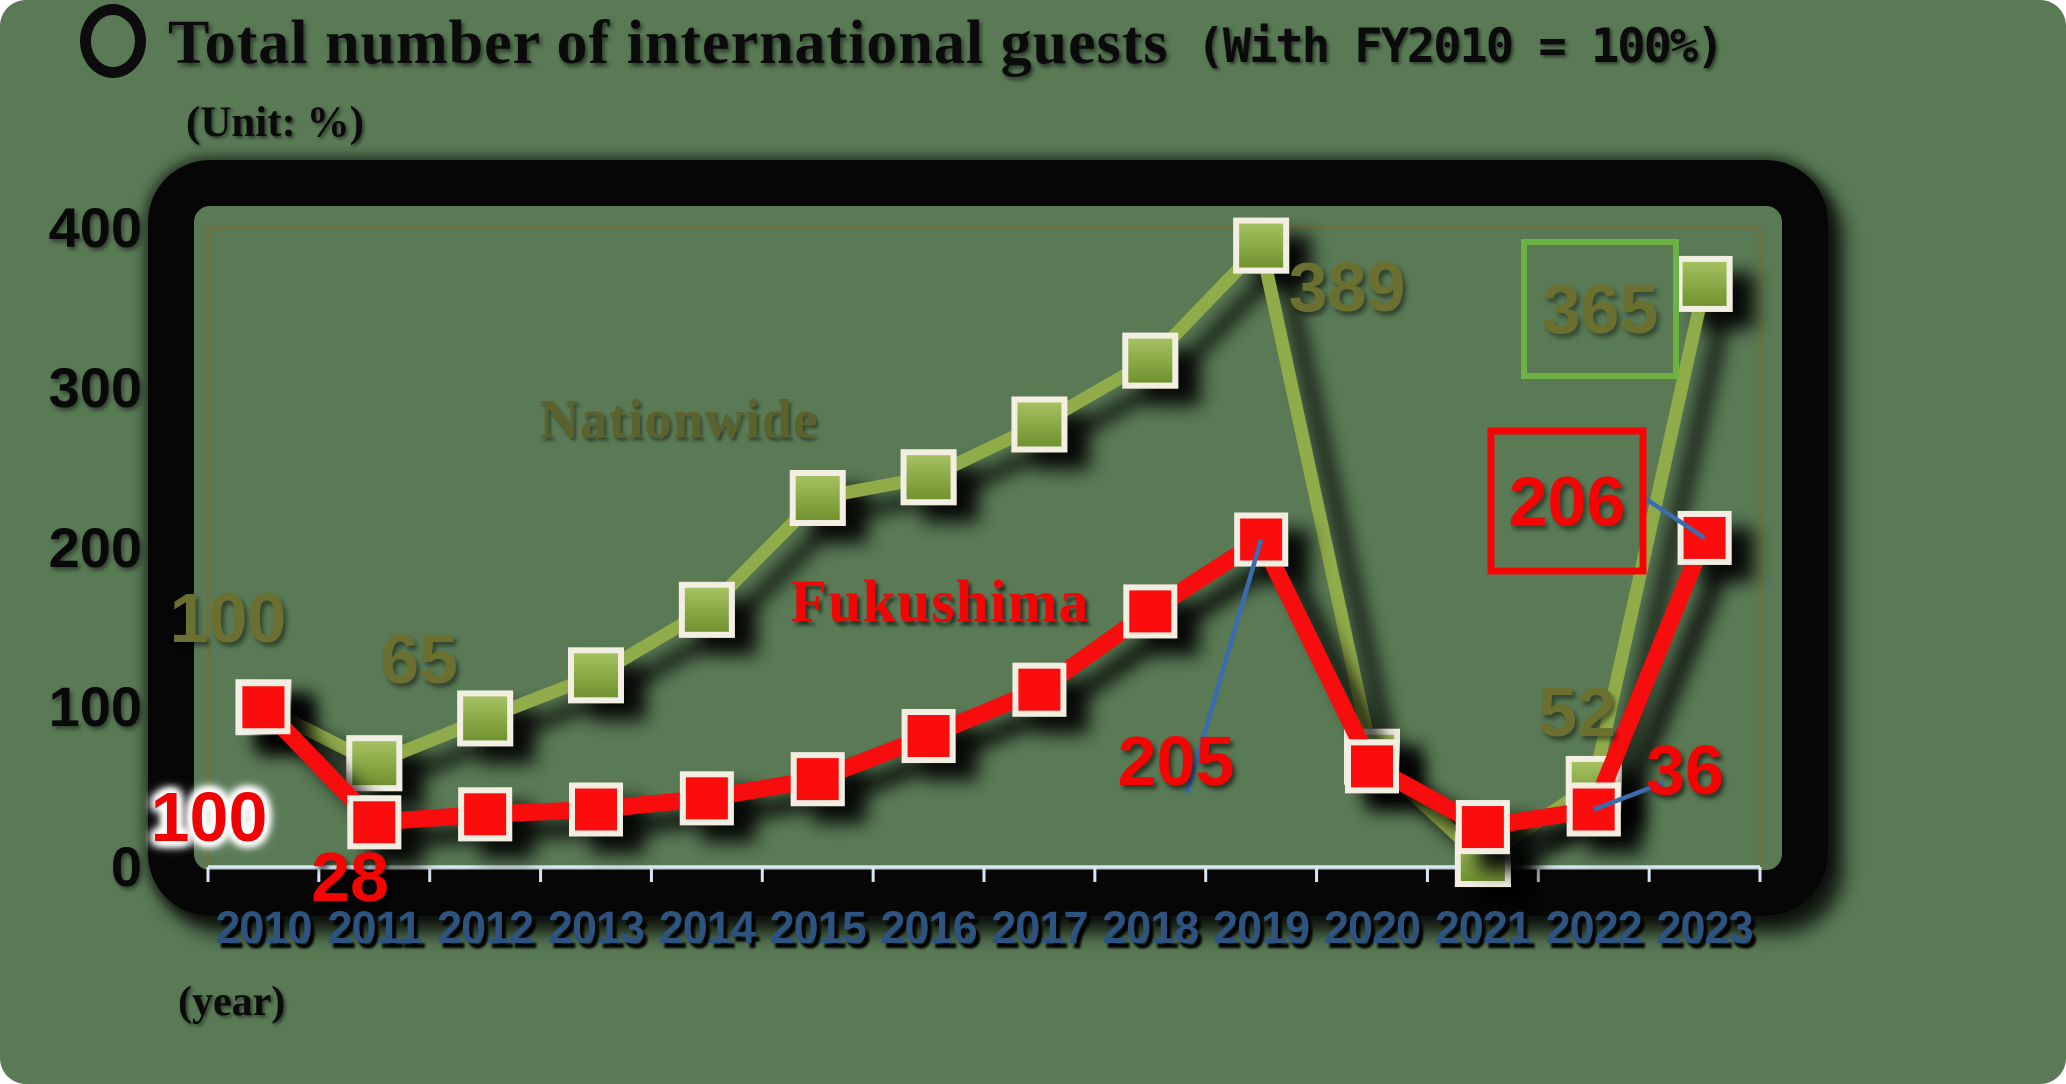 The height and width of the screenshot is (1084, 2066). Describe the element at coordinates (95, 547) in the screenshot. I see `y-tick-label-200: 200` at that location.